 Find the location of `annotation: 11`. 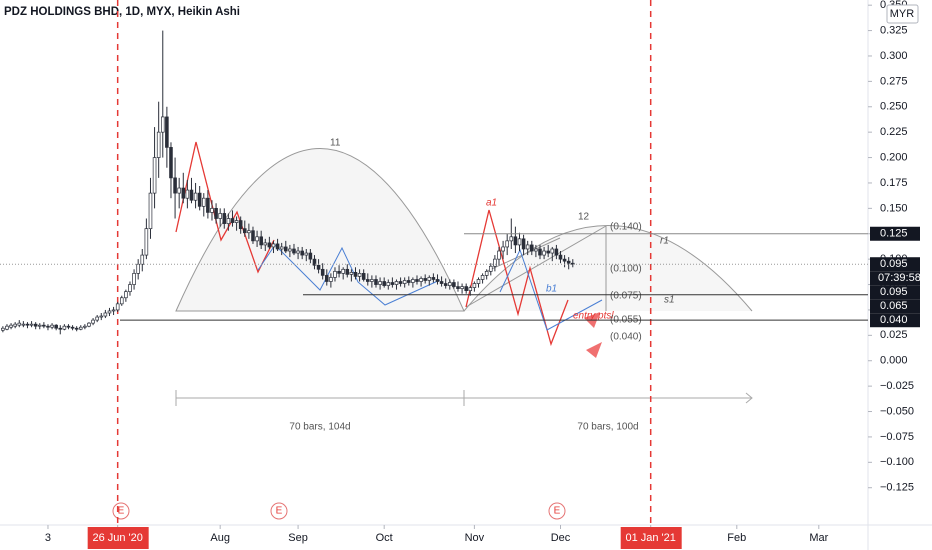

annotation: 11 is located at coordinates (335, 143).